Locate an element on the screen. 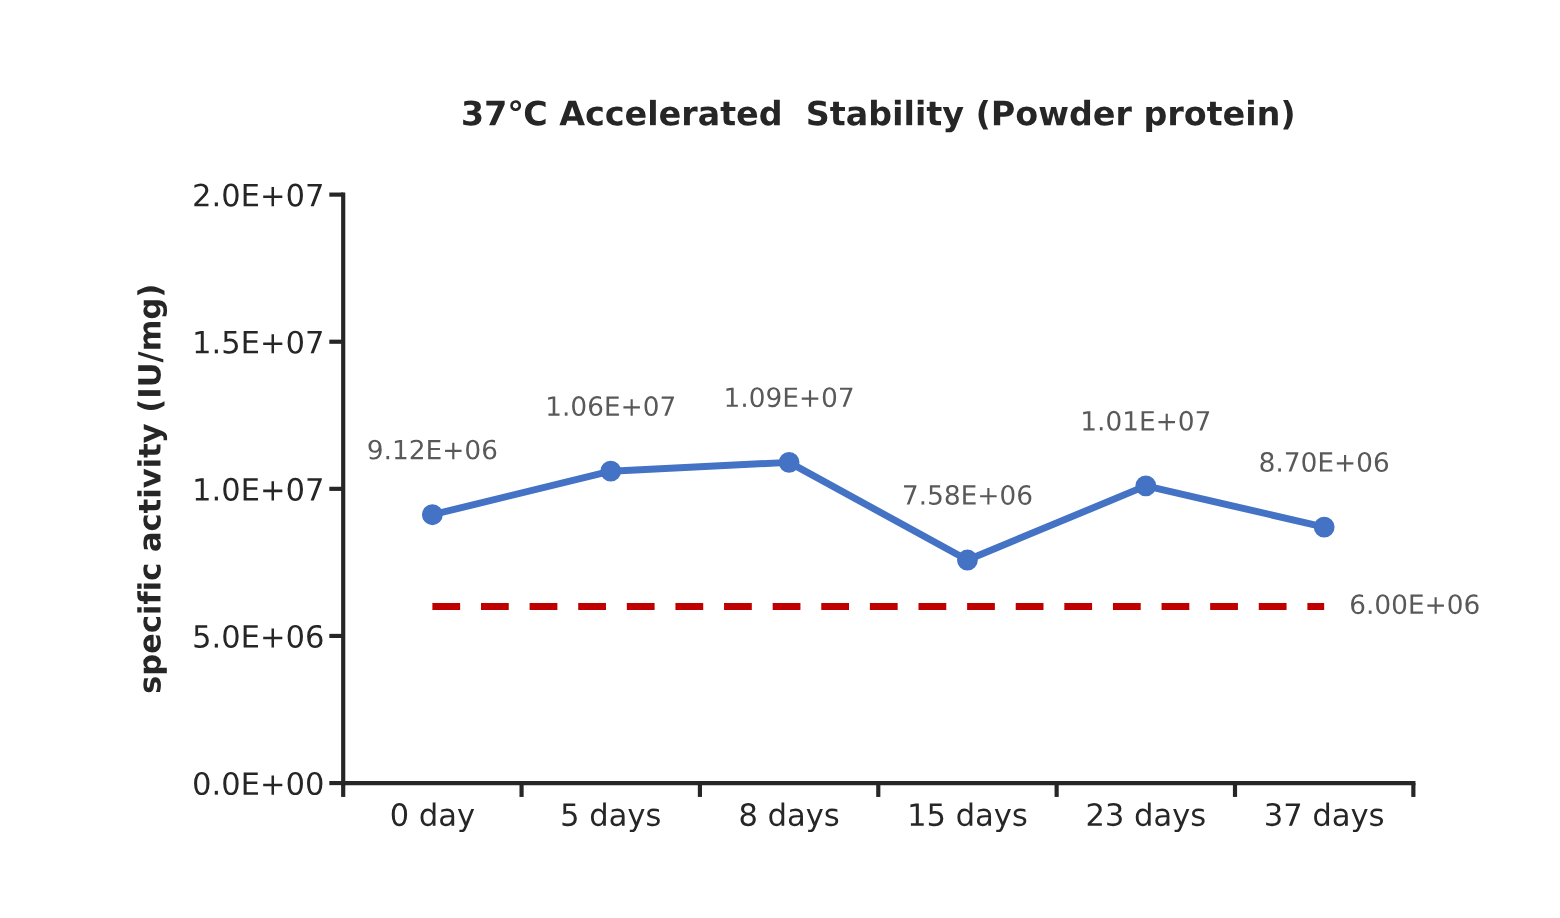 This screenshot has width=1560, height=918. data-label: 6.00E+06 is located at coordinates (1415, 604).